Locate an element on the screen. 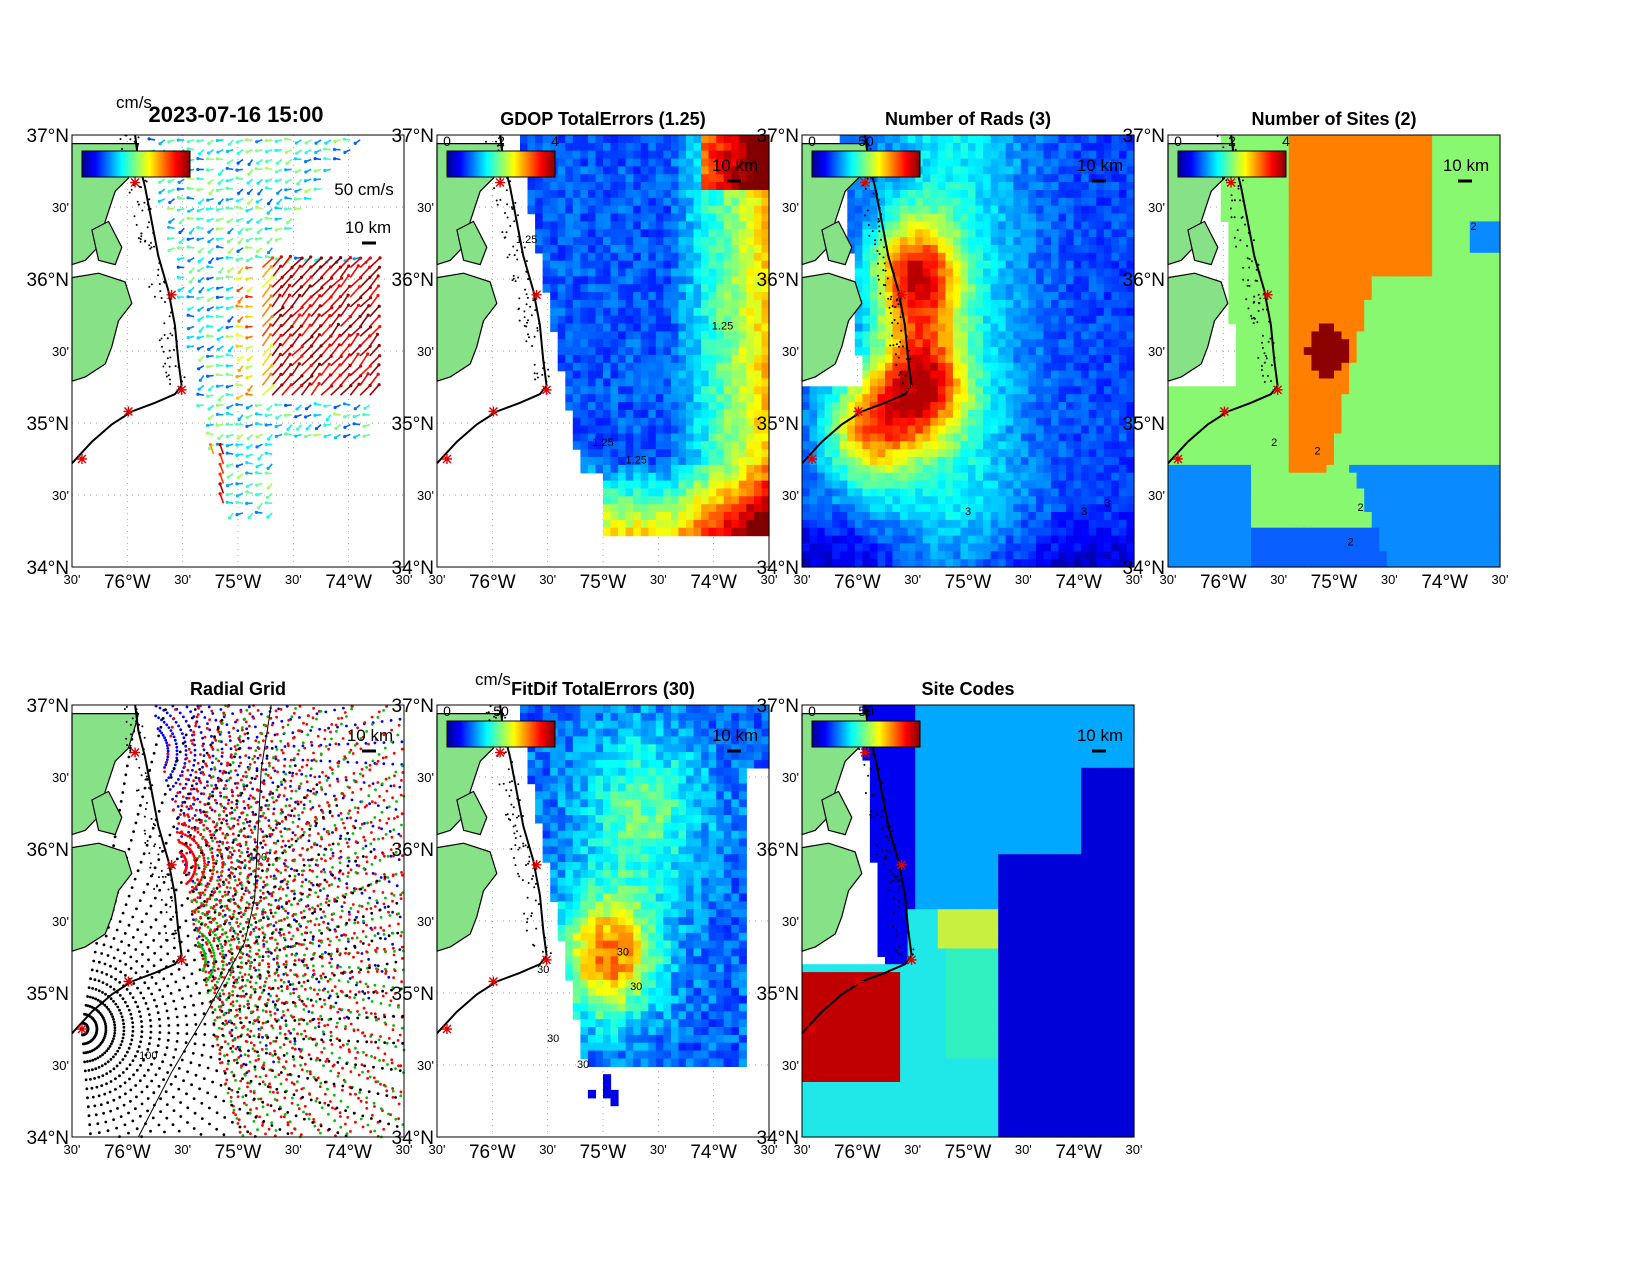 The width and height of the screenshot is (1650, 1280). lon-tick-label: 76°W is located at coordinates (492, 582).